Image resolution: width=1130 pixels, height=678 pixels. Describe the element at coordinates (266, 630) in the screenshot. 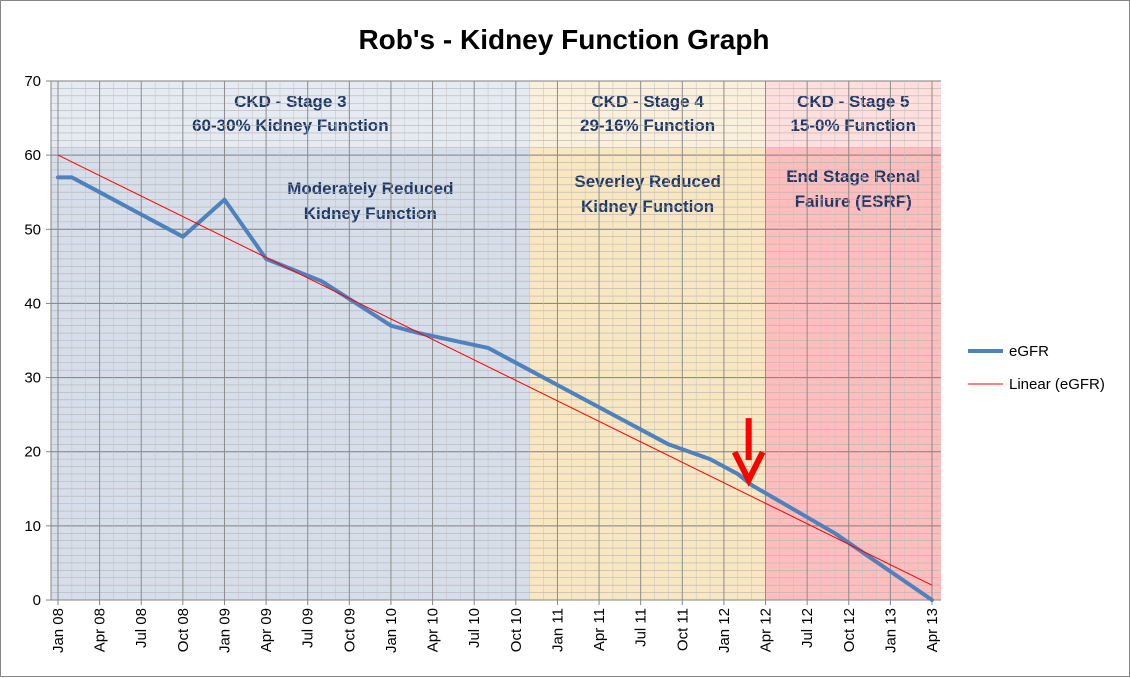

I see `x-tick-label: Apr 09` at that location.